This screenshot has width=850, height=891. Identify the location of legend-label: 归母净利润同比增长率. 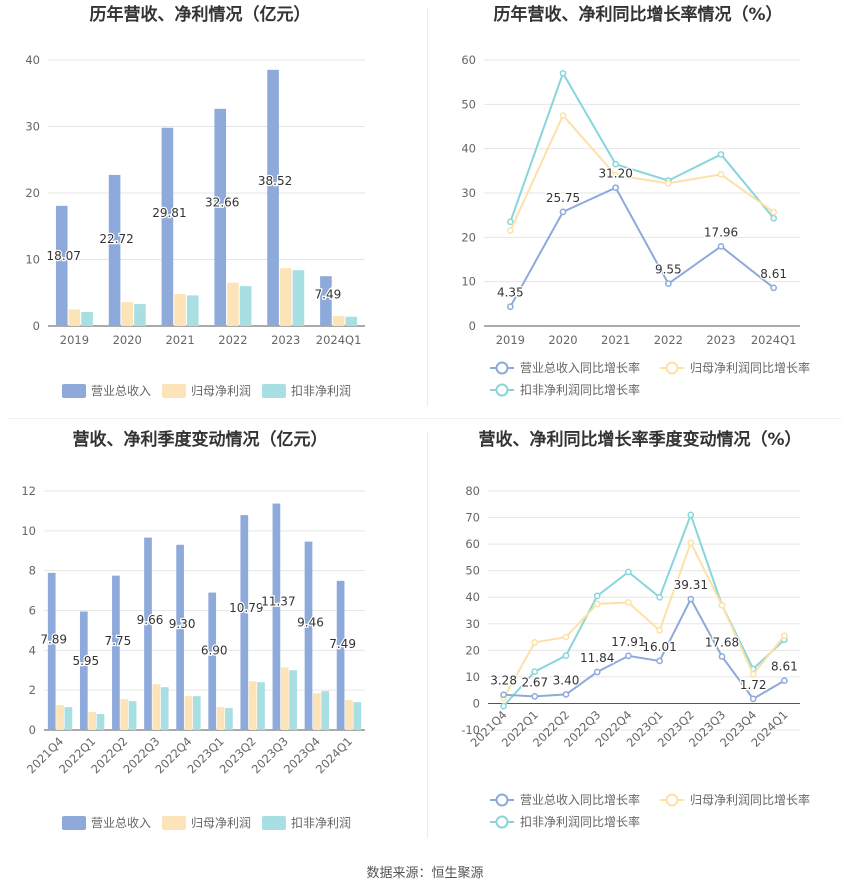
(750, 367).